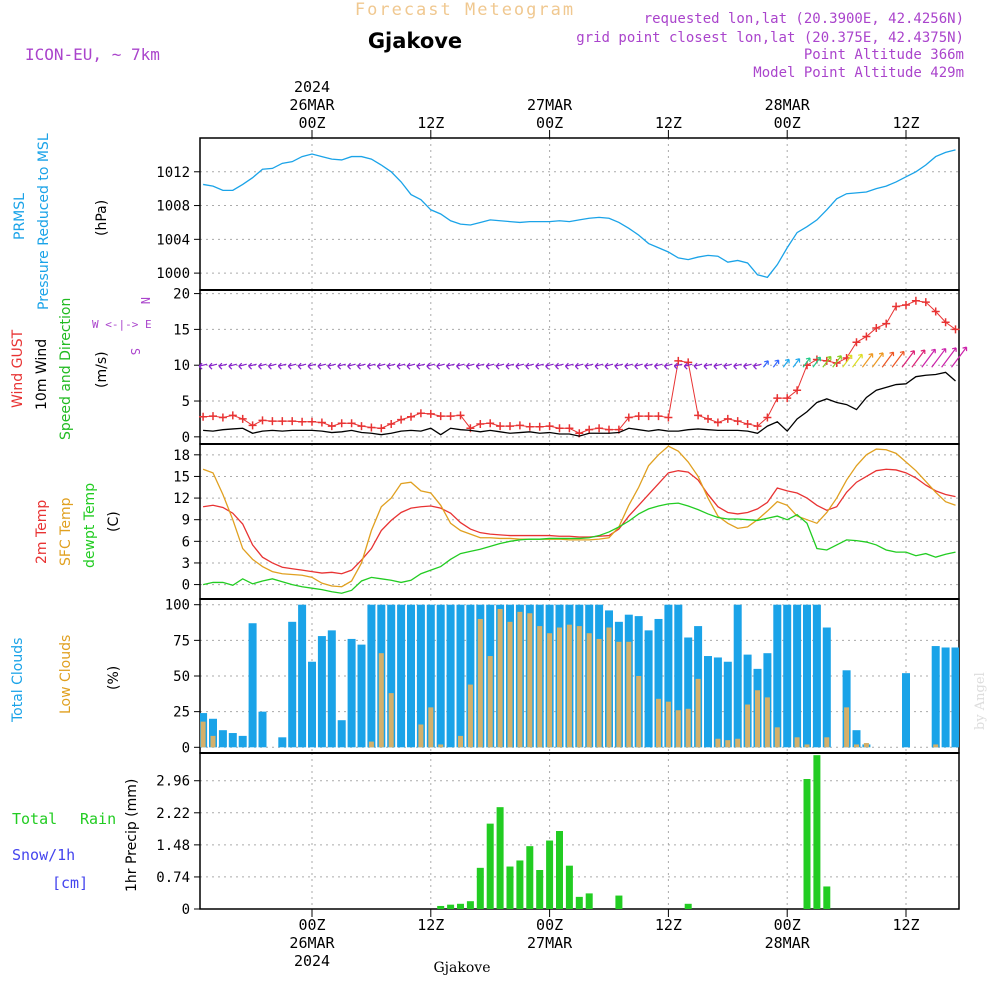 The height and width of the screenshot is (1000, 1000). I want to click on footer-location: Gjakove, so click(462, 968).